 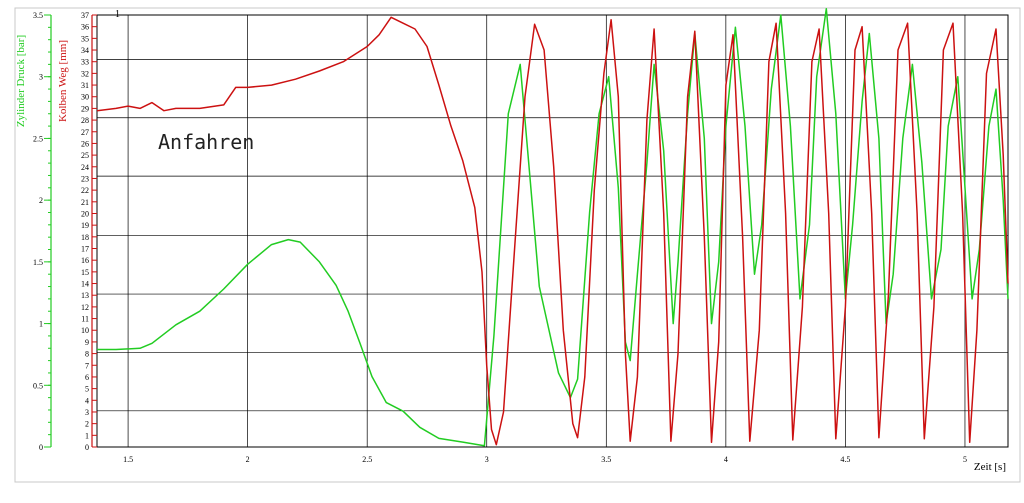 What do you see at coordinates (87, 424) in the screenshot?
I see `travel-tick-label: 2` at bounding box center [87, 424].